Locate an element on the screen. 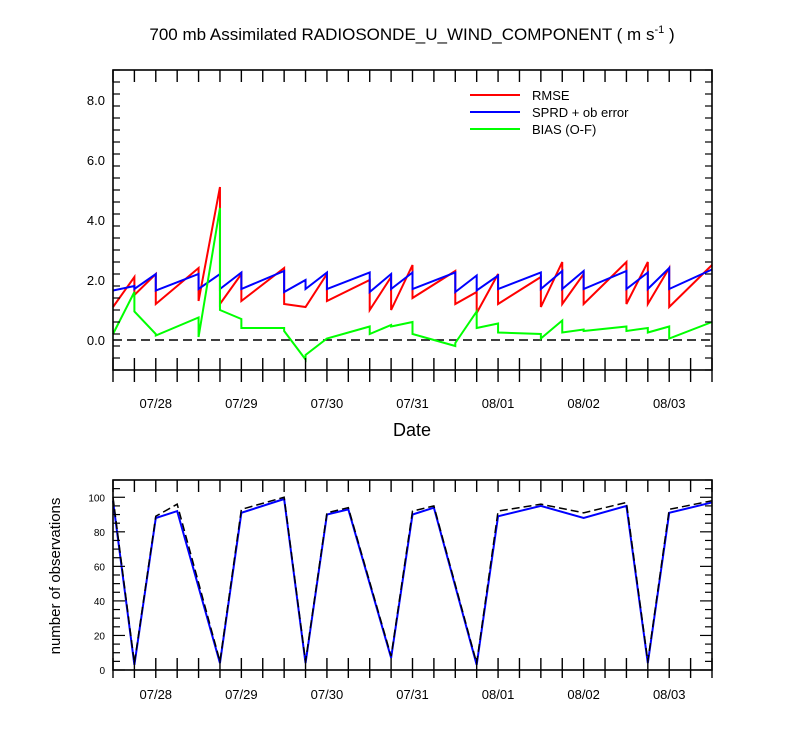 The image size is (800, 750). top-chart-x-tick-label: 08/01 is located at coordinates (498, 403).